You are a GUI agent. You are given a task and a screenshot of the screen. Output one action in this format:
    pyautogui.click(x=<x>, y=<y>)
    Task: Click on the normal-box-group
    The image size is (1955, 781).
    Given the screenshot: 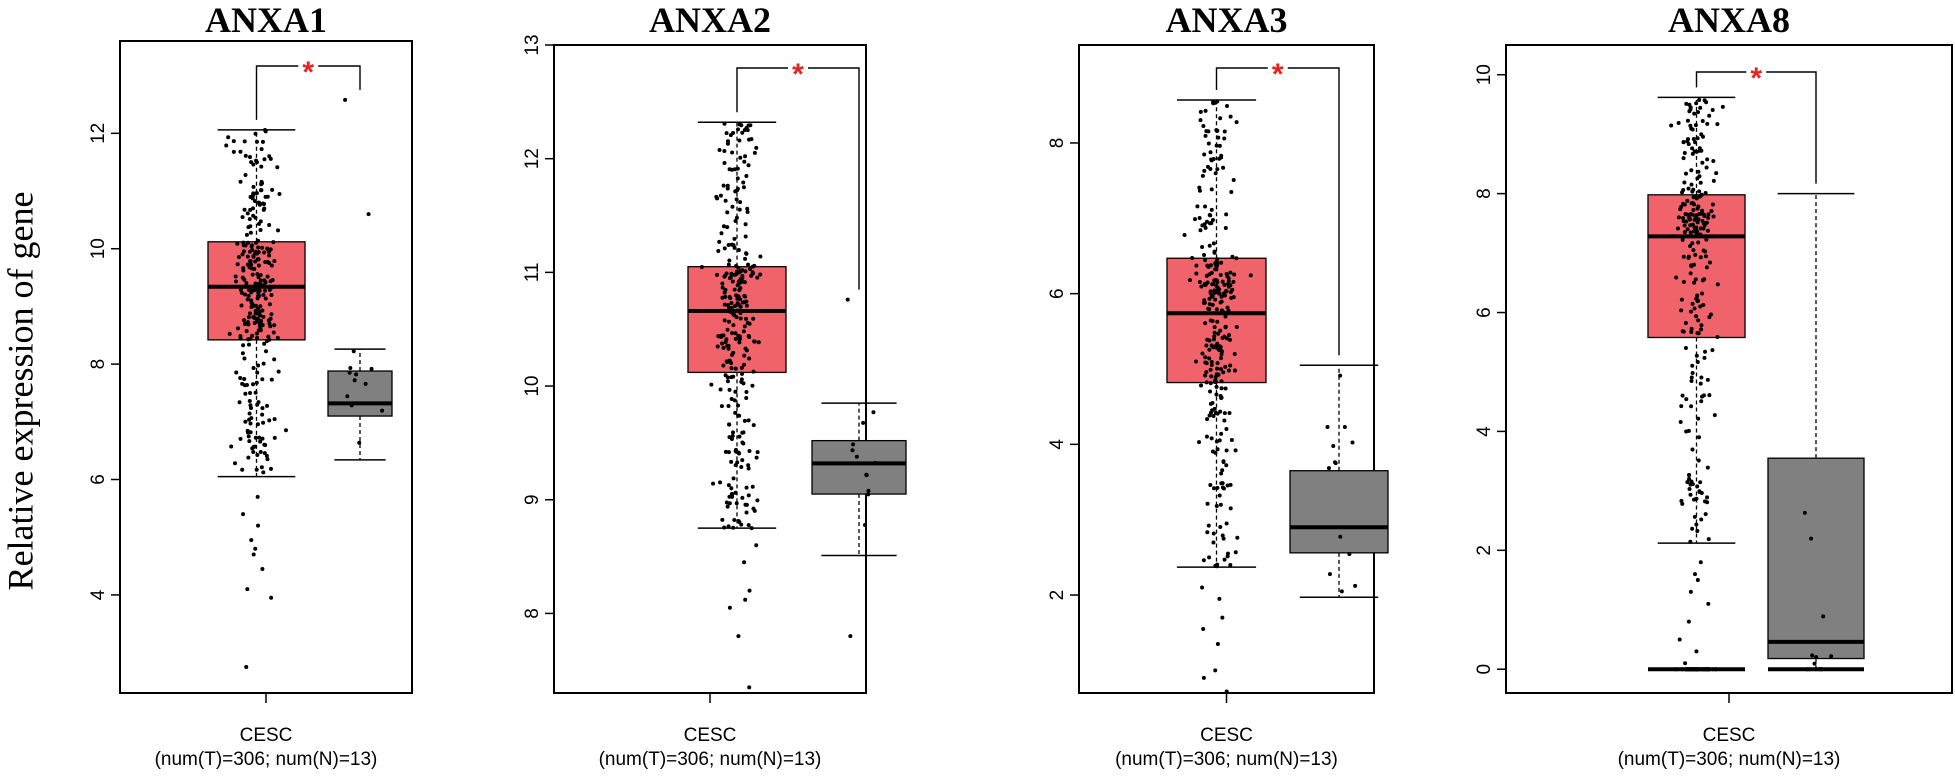 What is the action you would take?
    pyautogui.click(x=1816, y=432)
    